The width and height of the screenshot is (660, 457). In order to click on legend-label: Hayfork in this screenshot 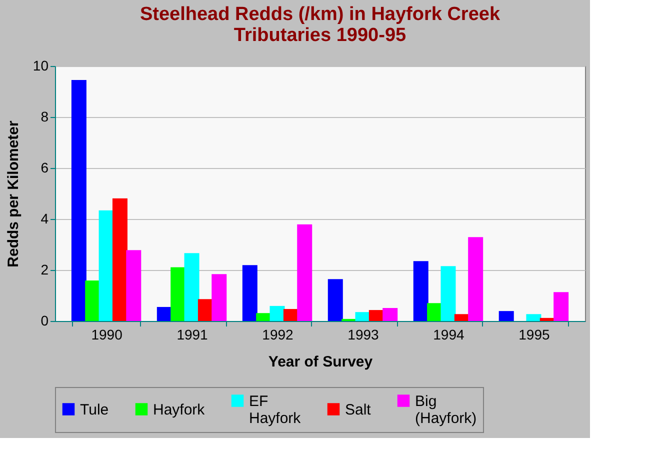, I will do `click(179, 409)`.